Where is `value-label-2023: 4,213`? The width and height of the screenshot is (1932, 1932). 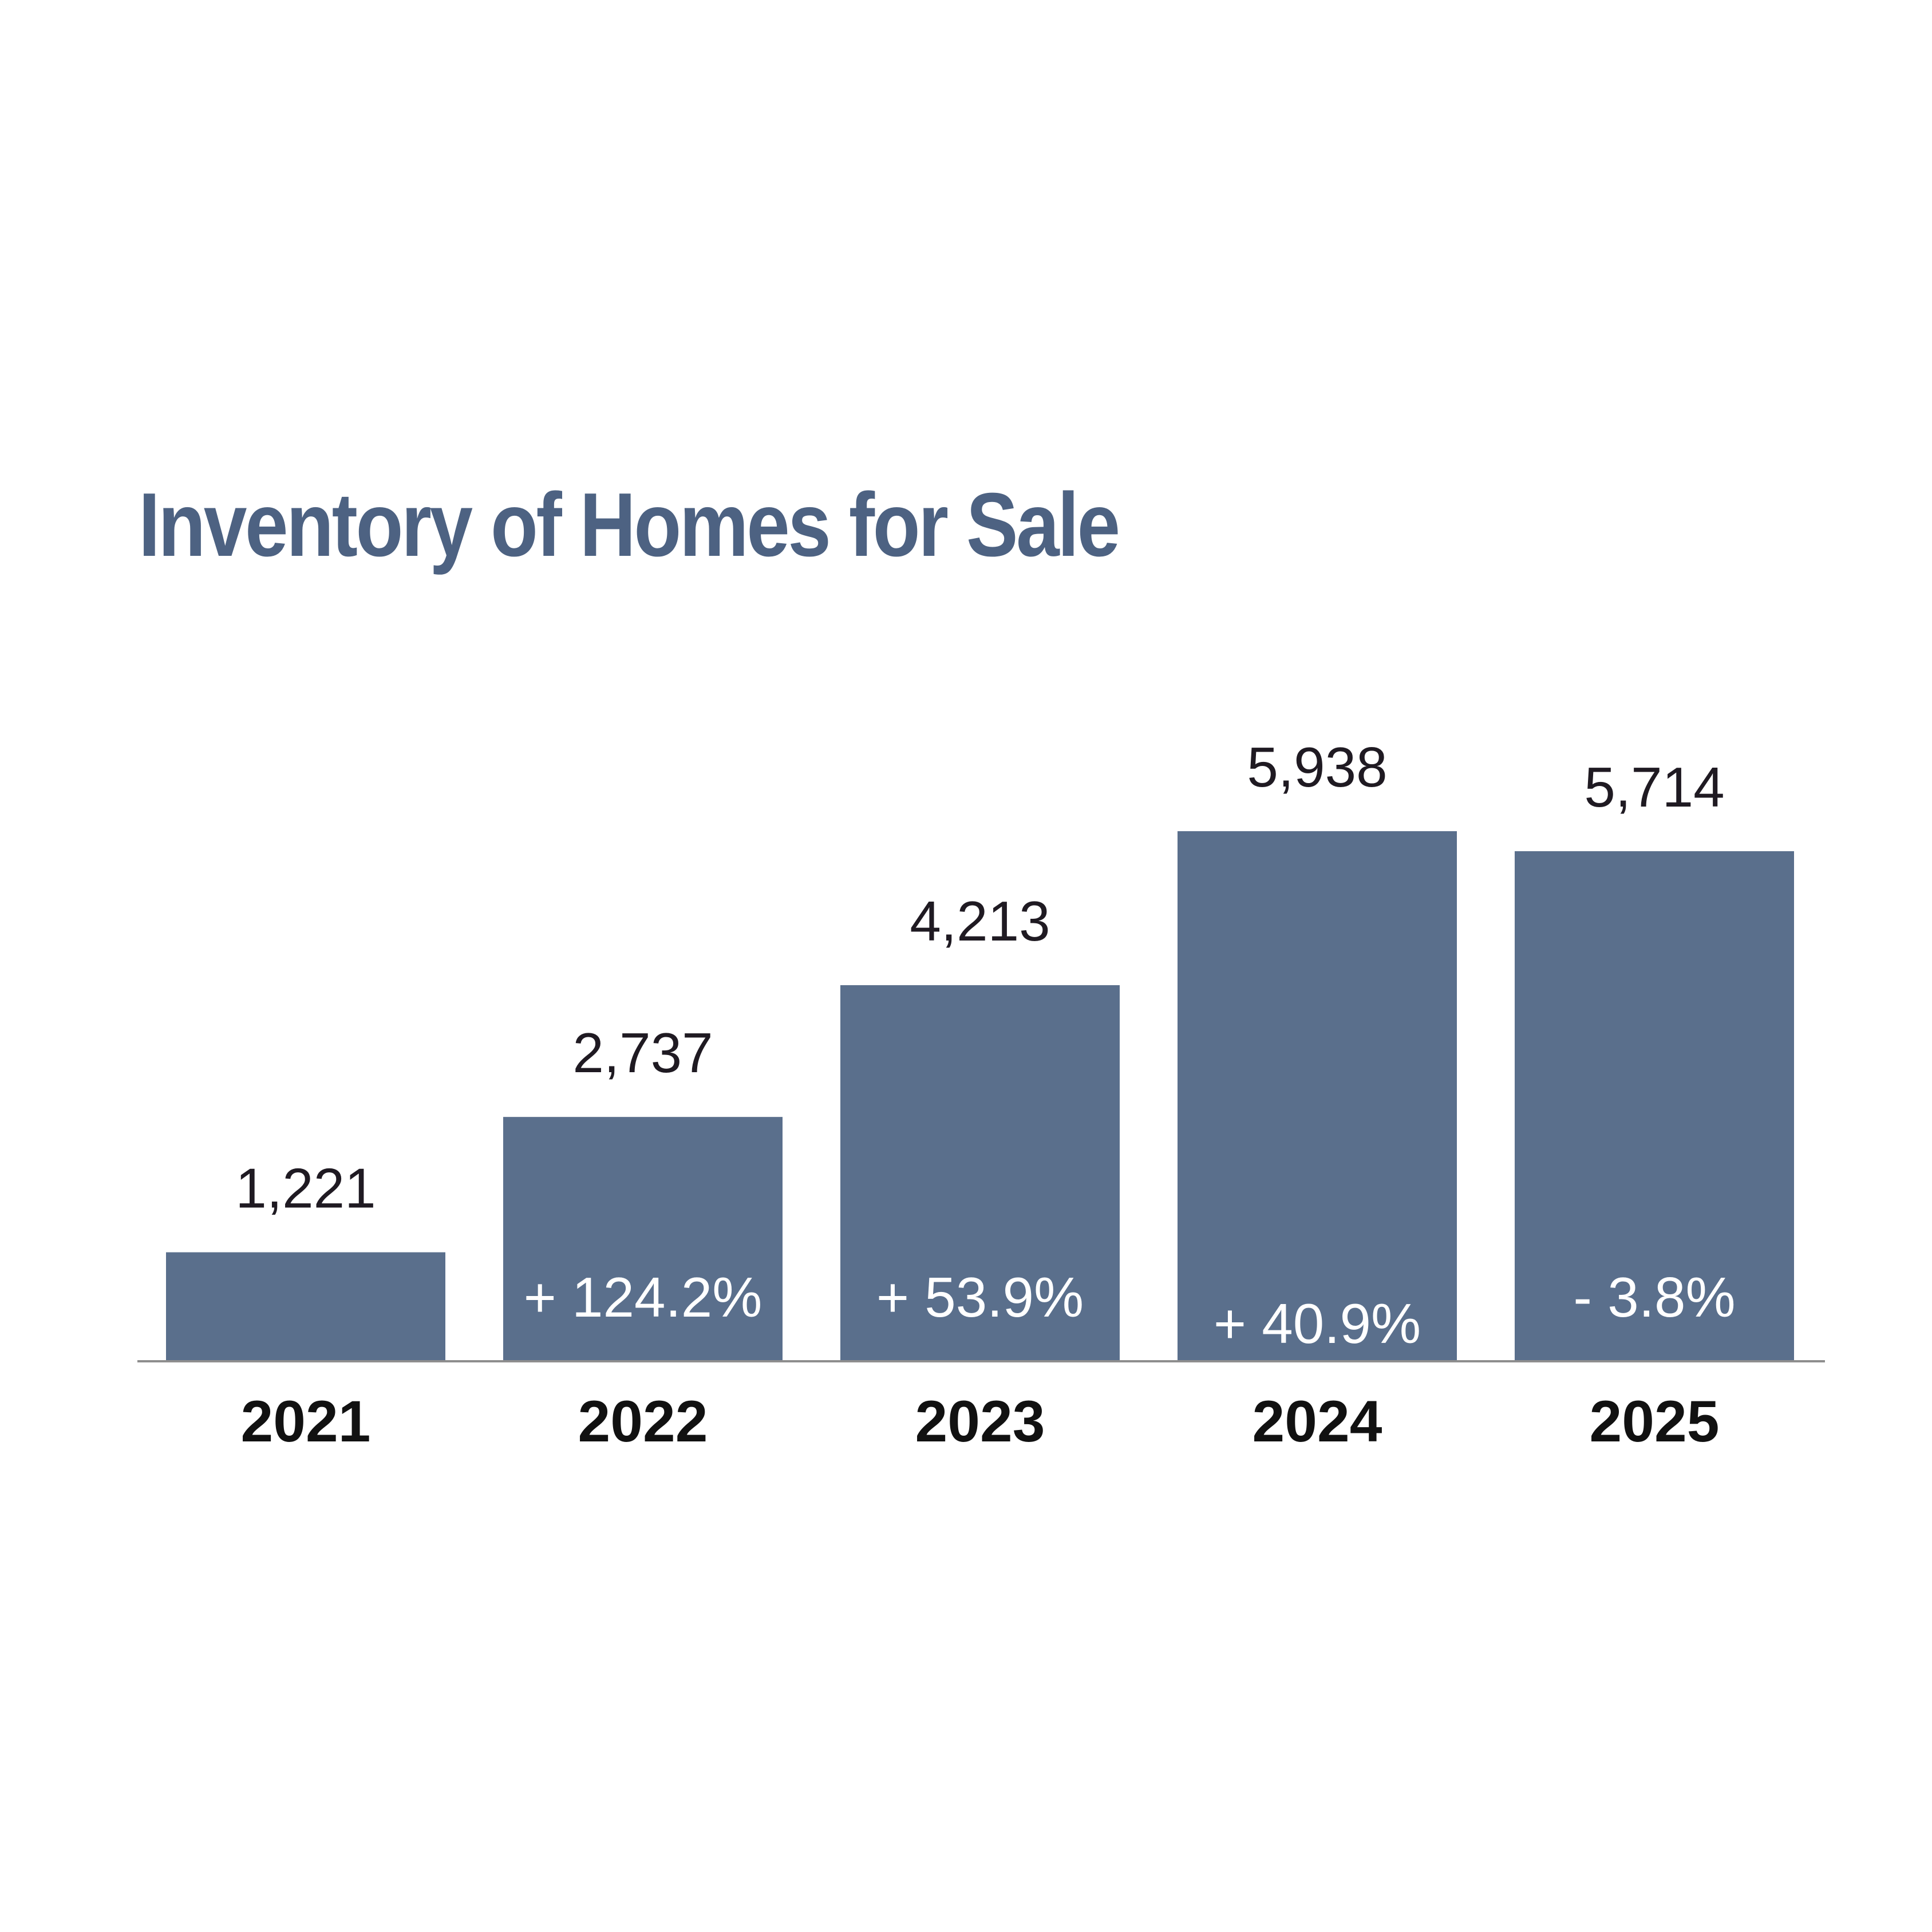 value-label-2023: 4,213 is located at coordinates (980, 921).